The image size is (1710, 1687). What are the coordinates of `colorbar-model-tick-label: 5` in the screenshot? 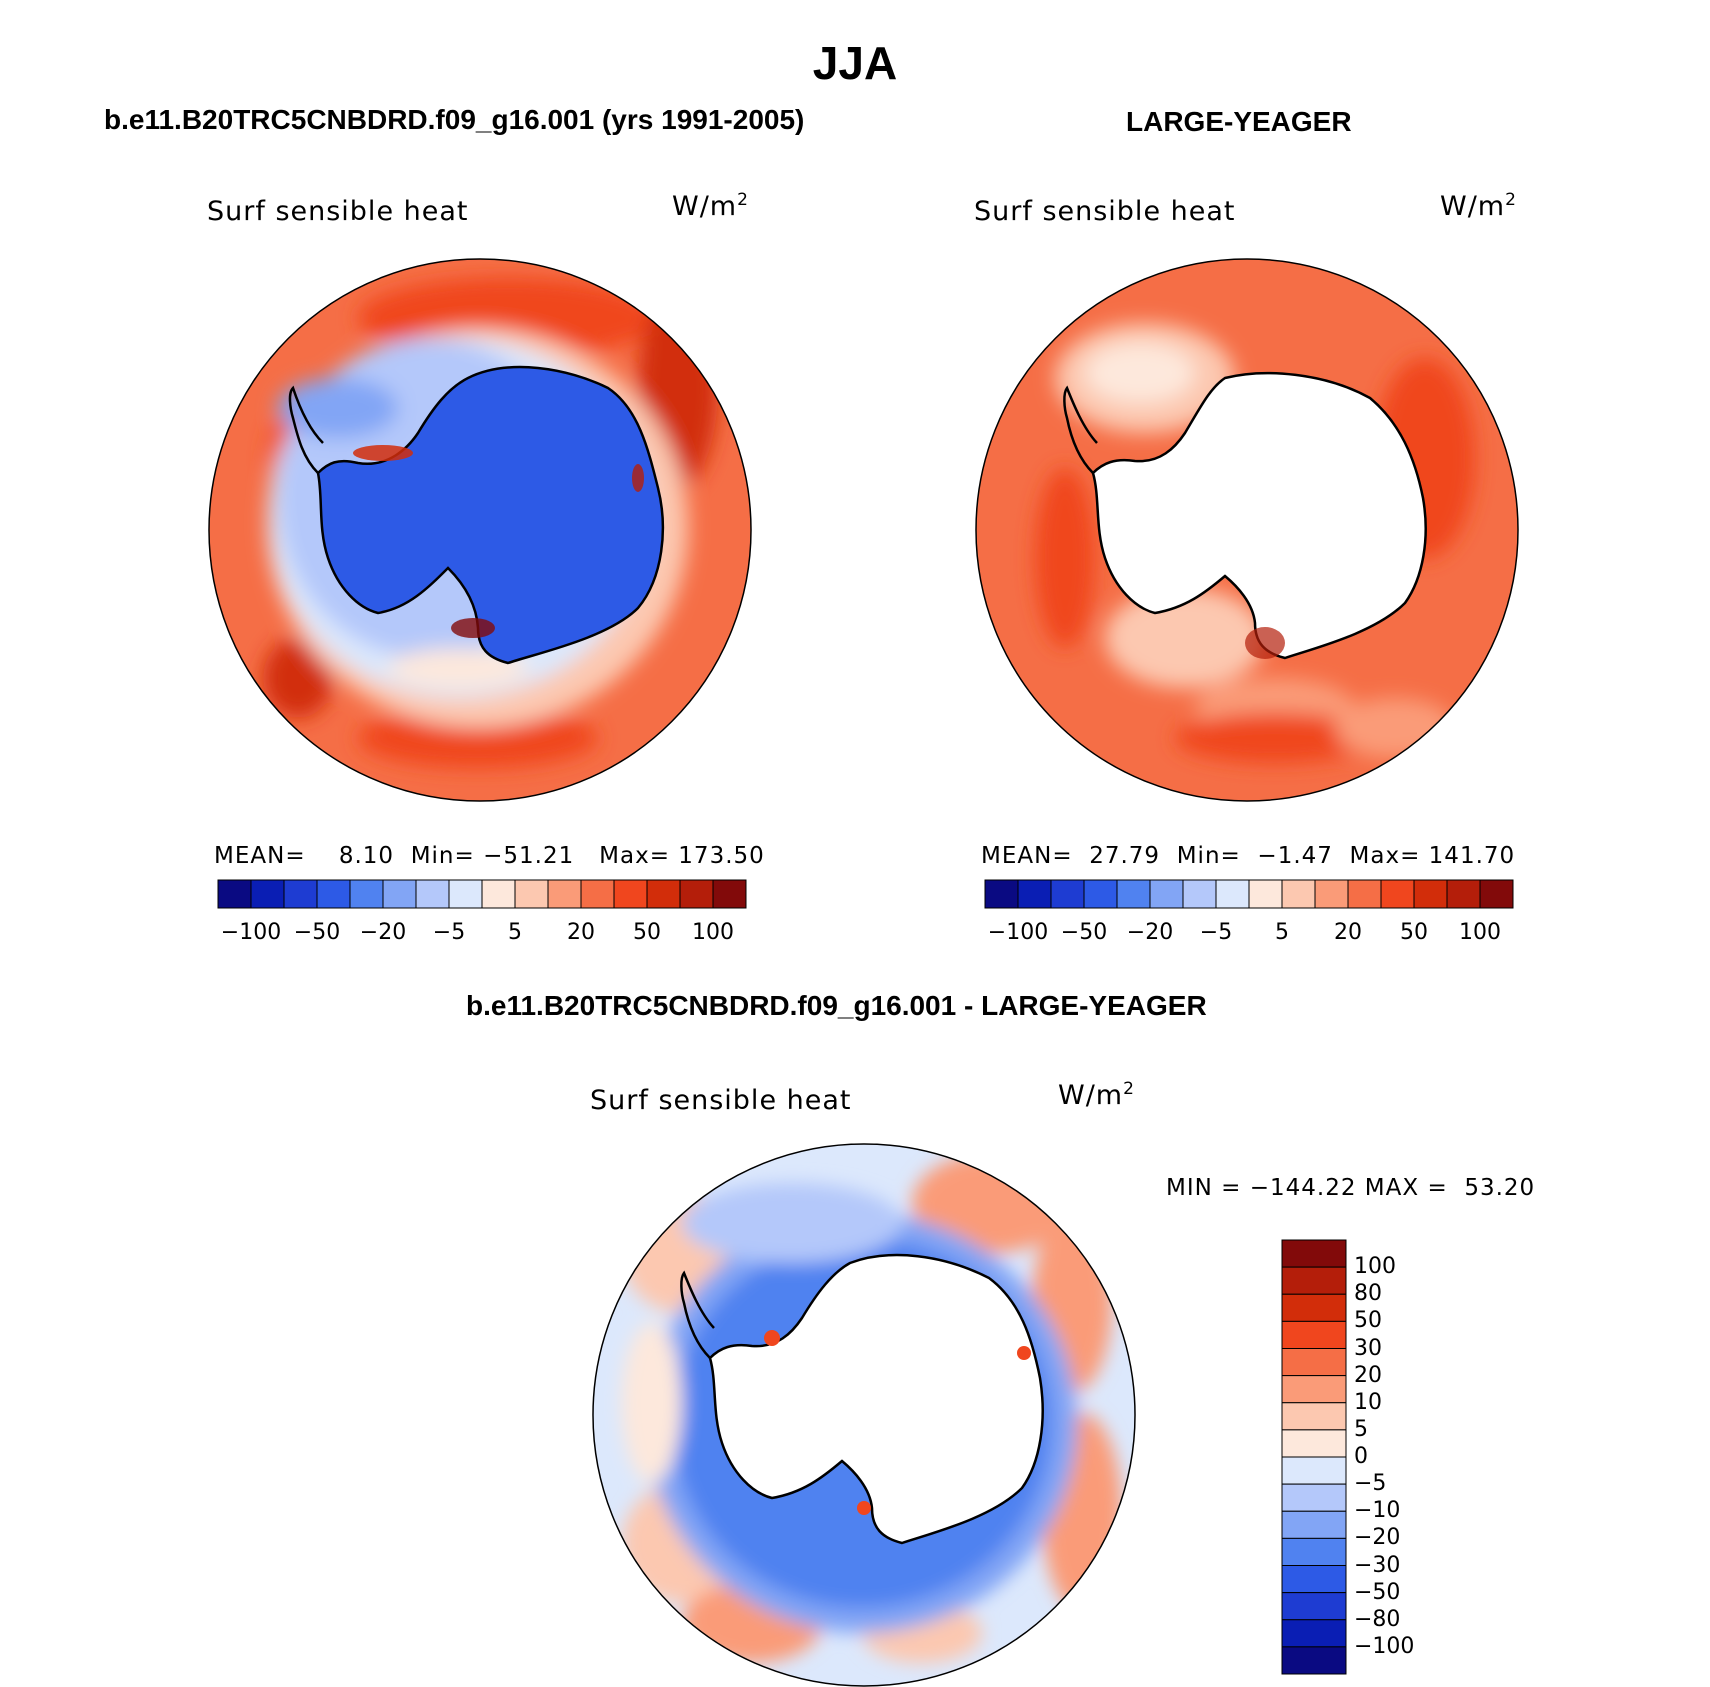 It's located at (515, 932).